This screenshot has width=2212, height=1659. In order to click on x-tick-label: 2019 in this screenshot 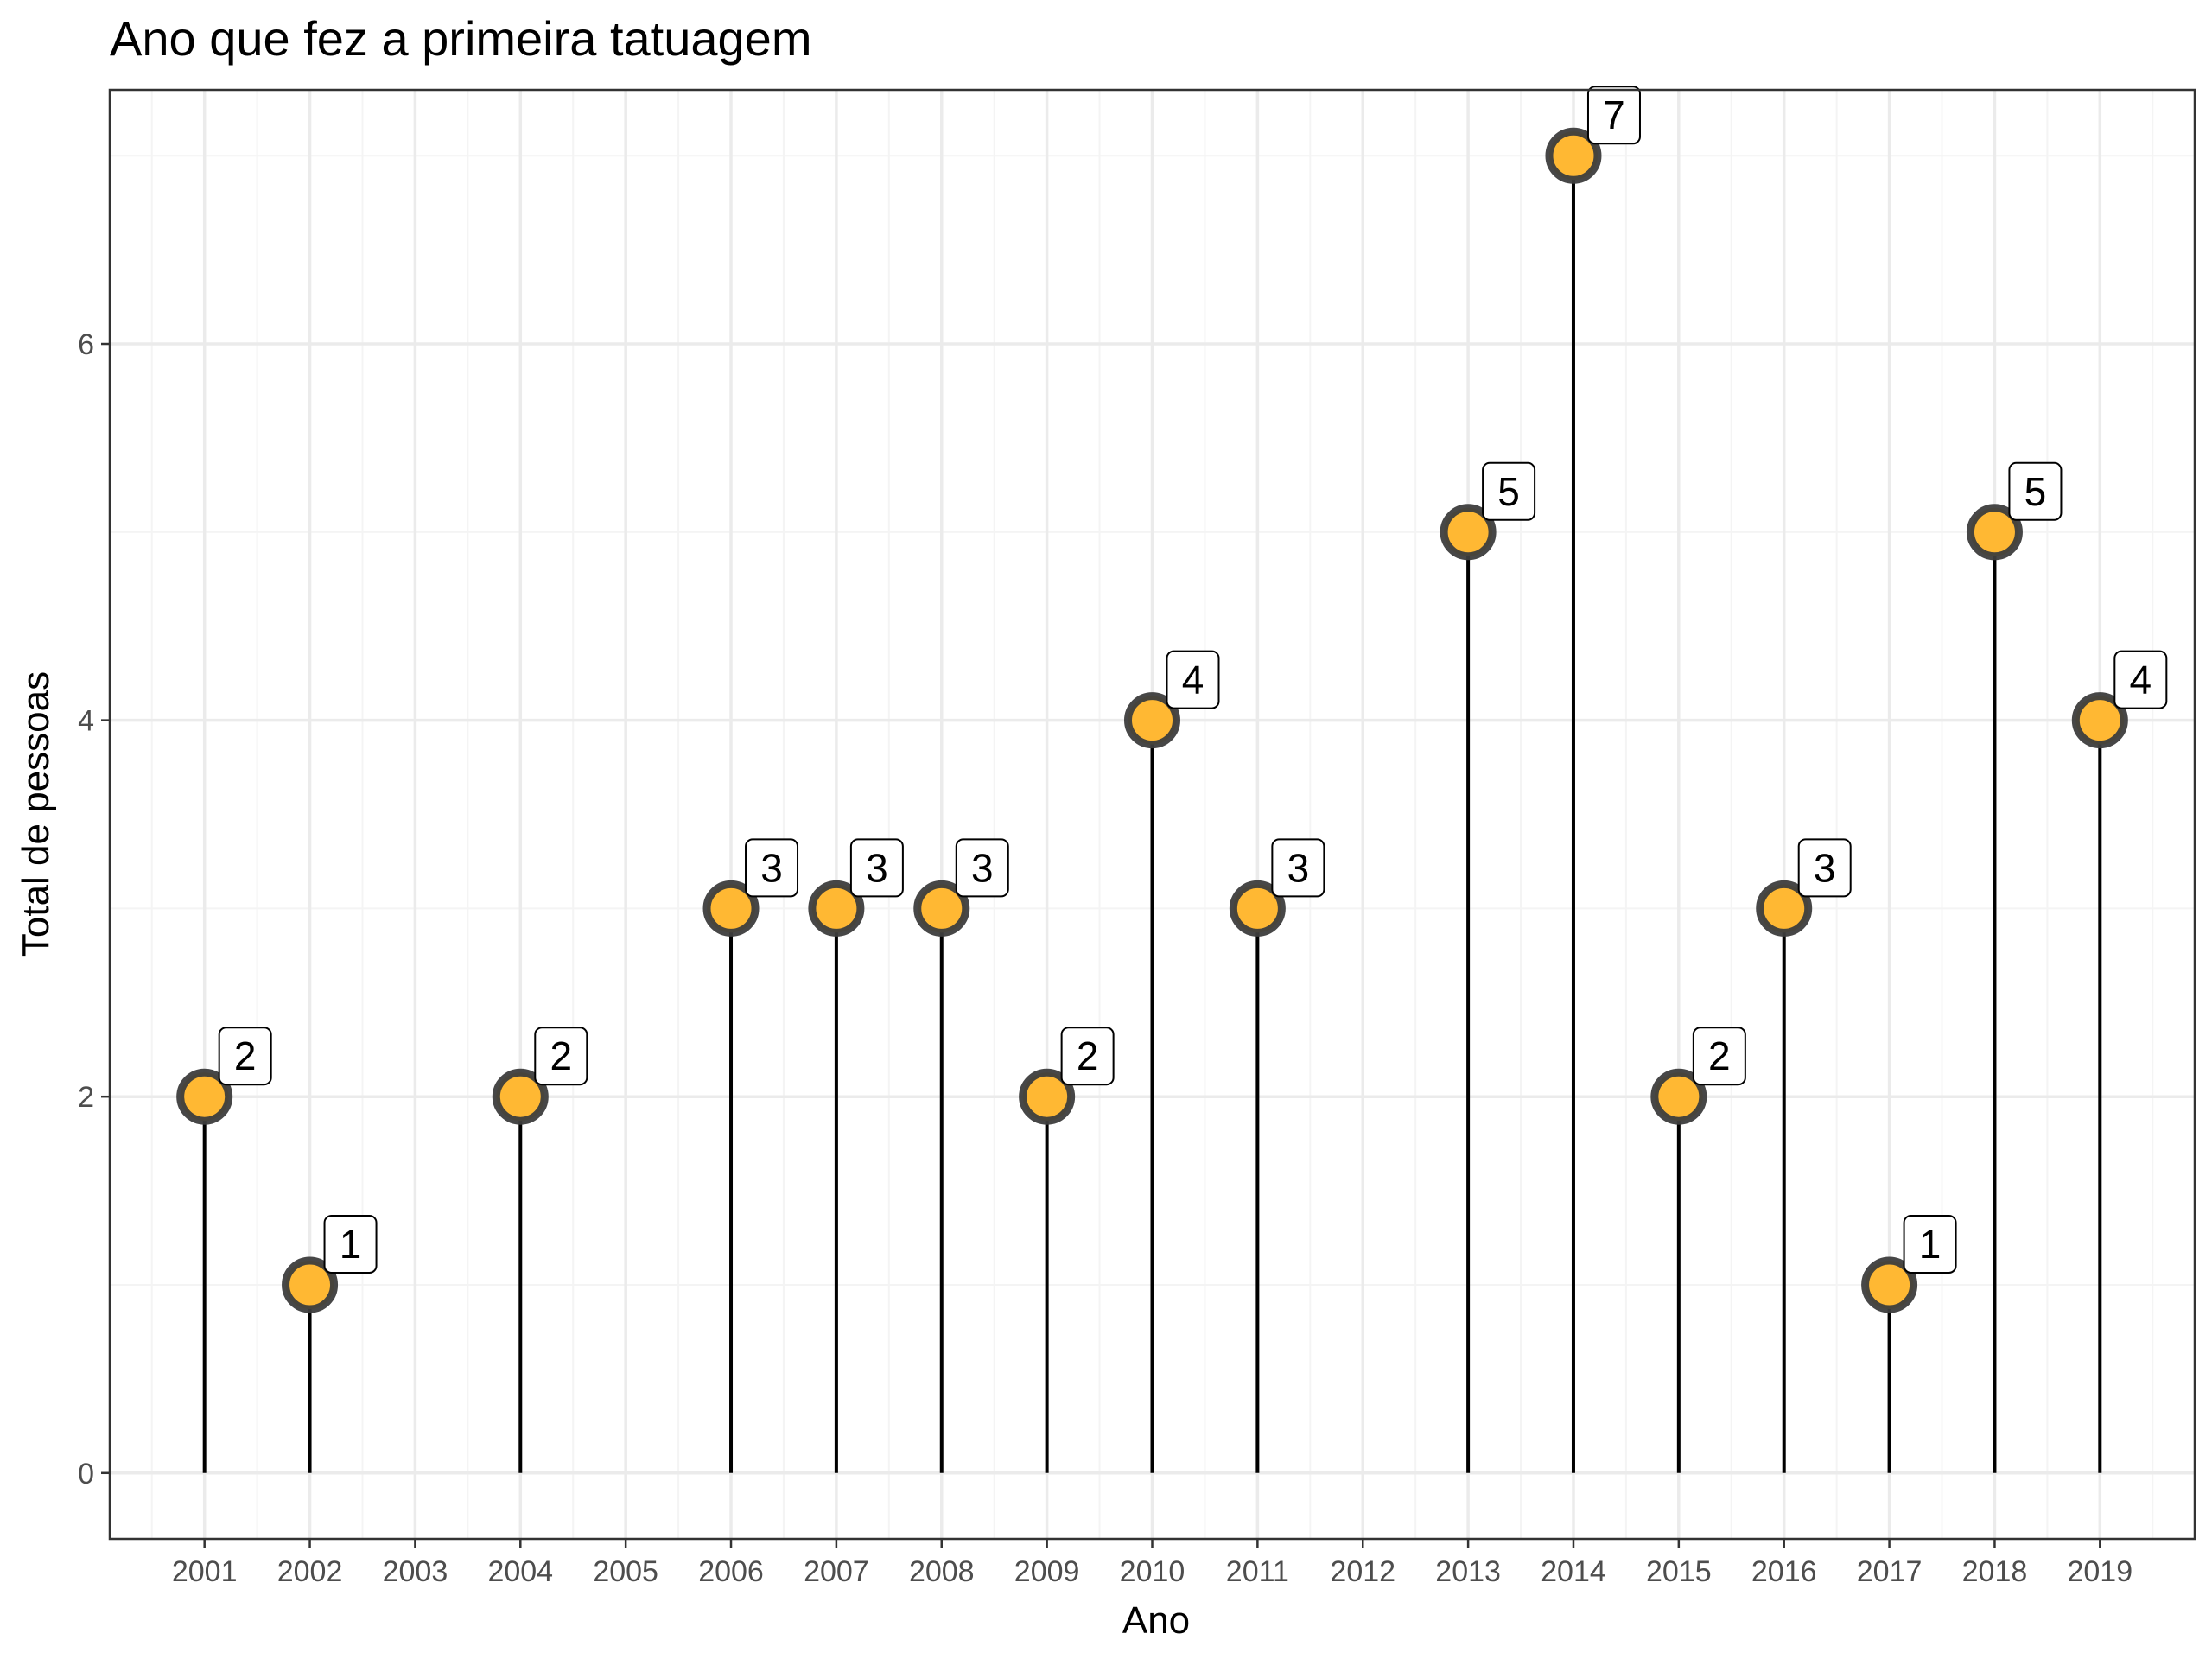, I will do `click(2100, 1571)`.